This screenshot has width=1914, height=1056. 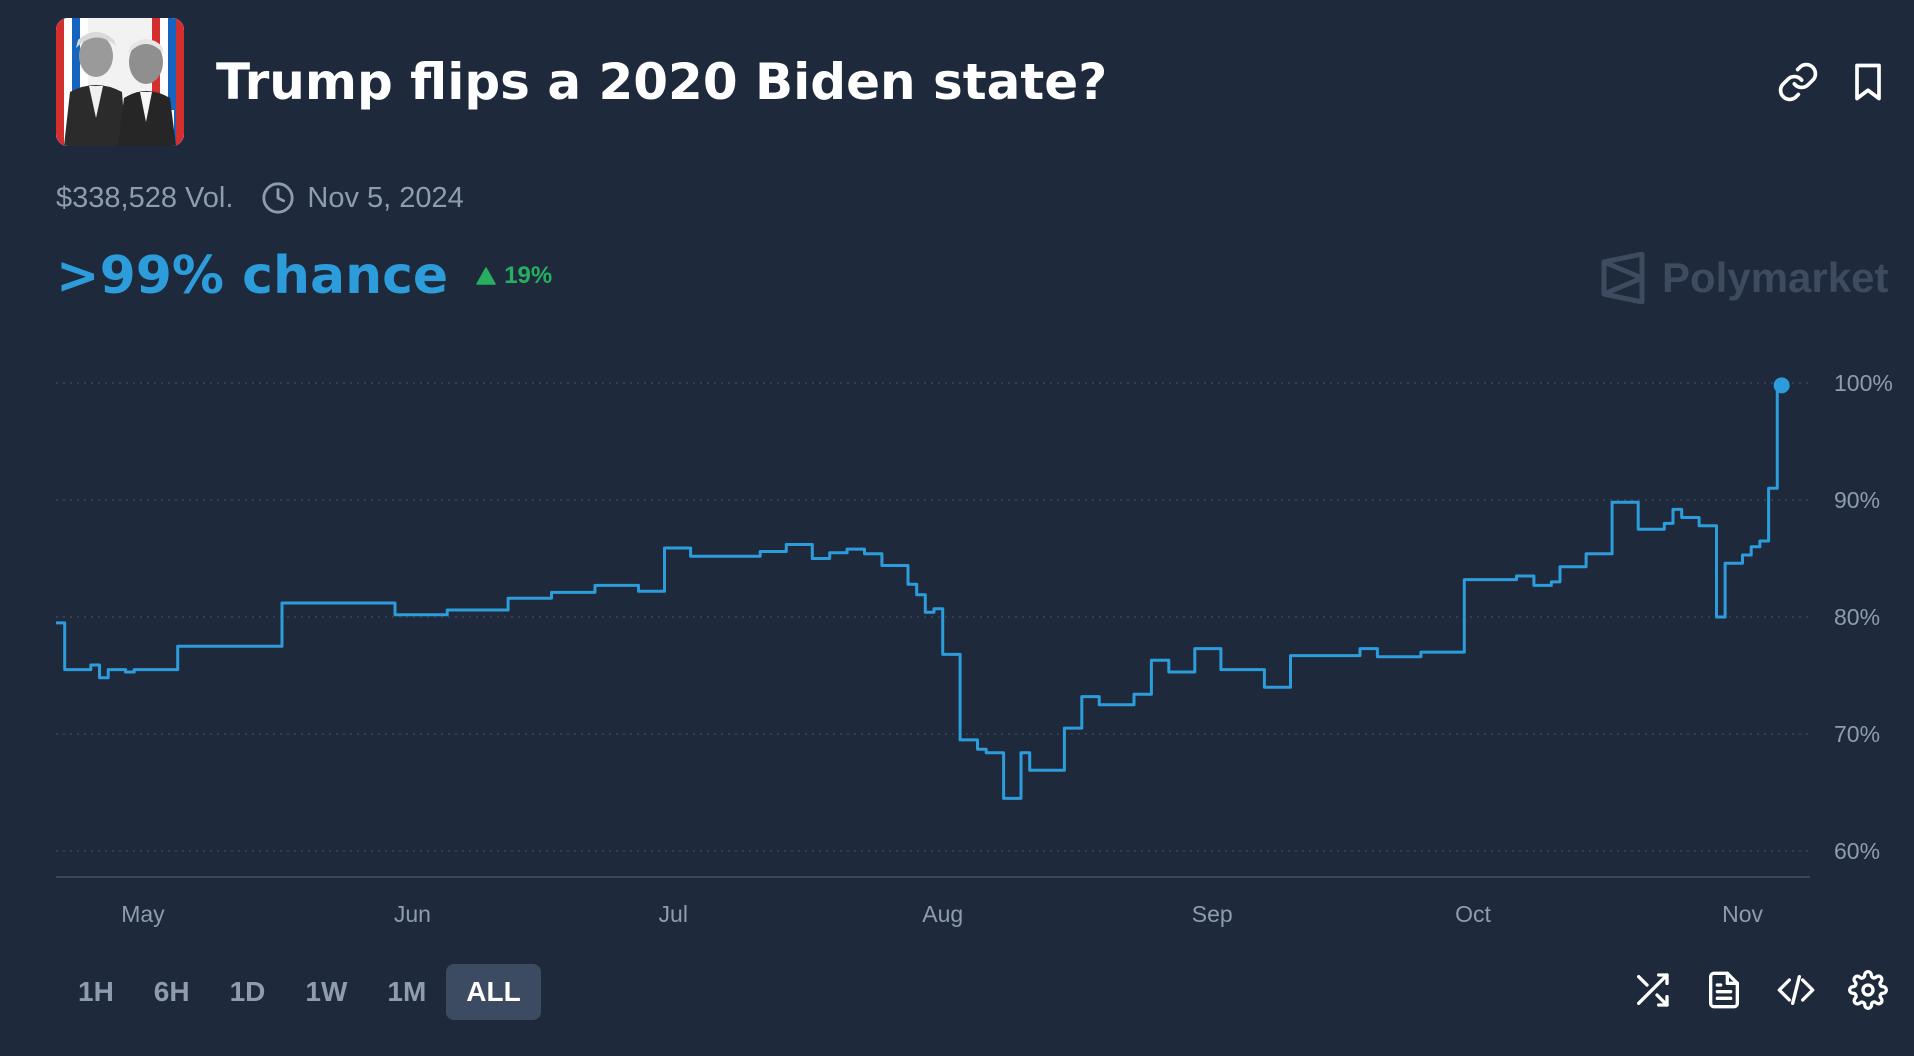 What do you see at coordinates (1868, 990) in the screenshot?
I see `gear-icon` at bounding box center [1868, 990].